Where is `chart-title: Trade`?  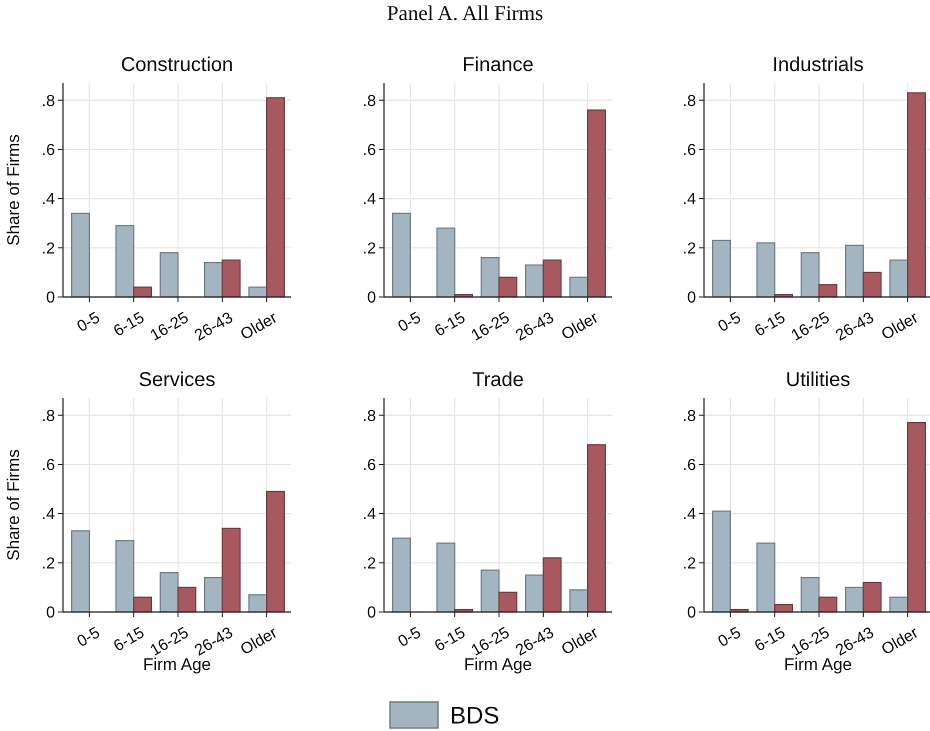 chart-title: Trade is located at coordinates (498, 380).